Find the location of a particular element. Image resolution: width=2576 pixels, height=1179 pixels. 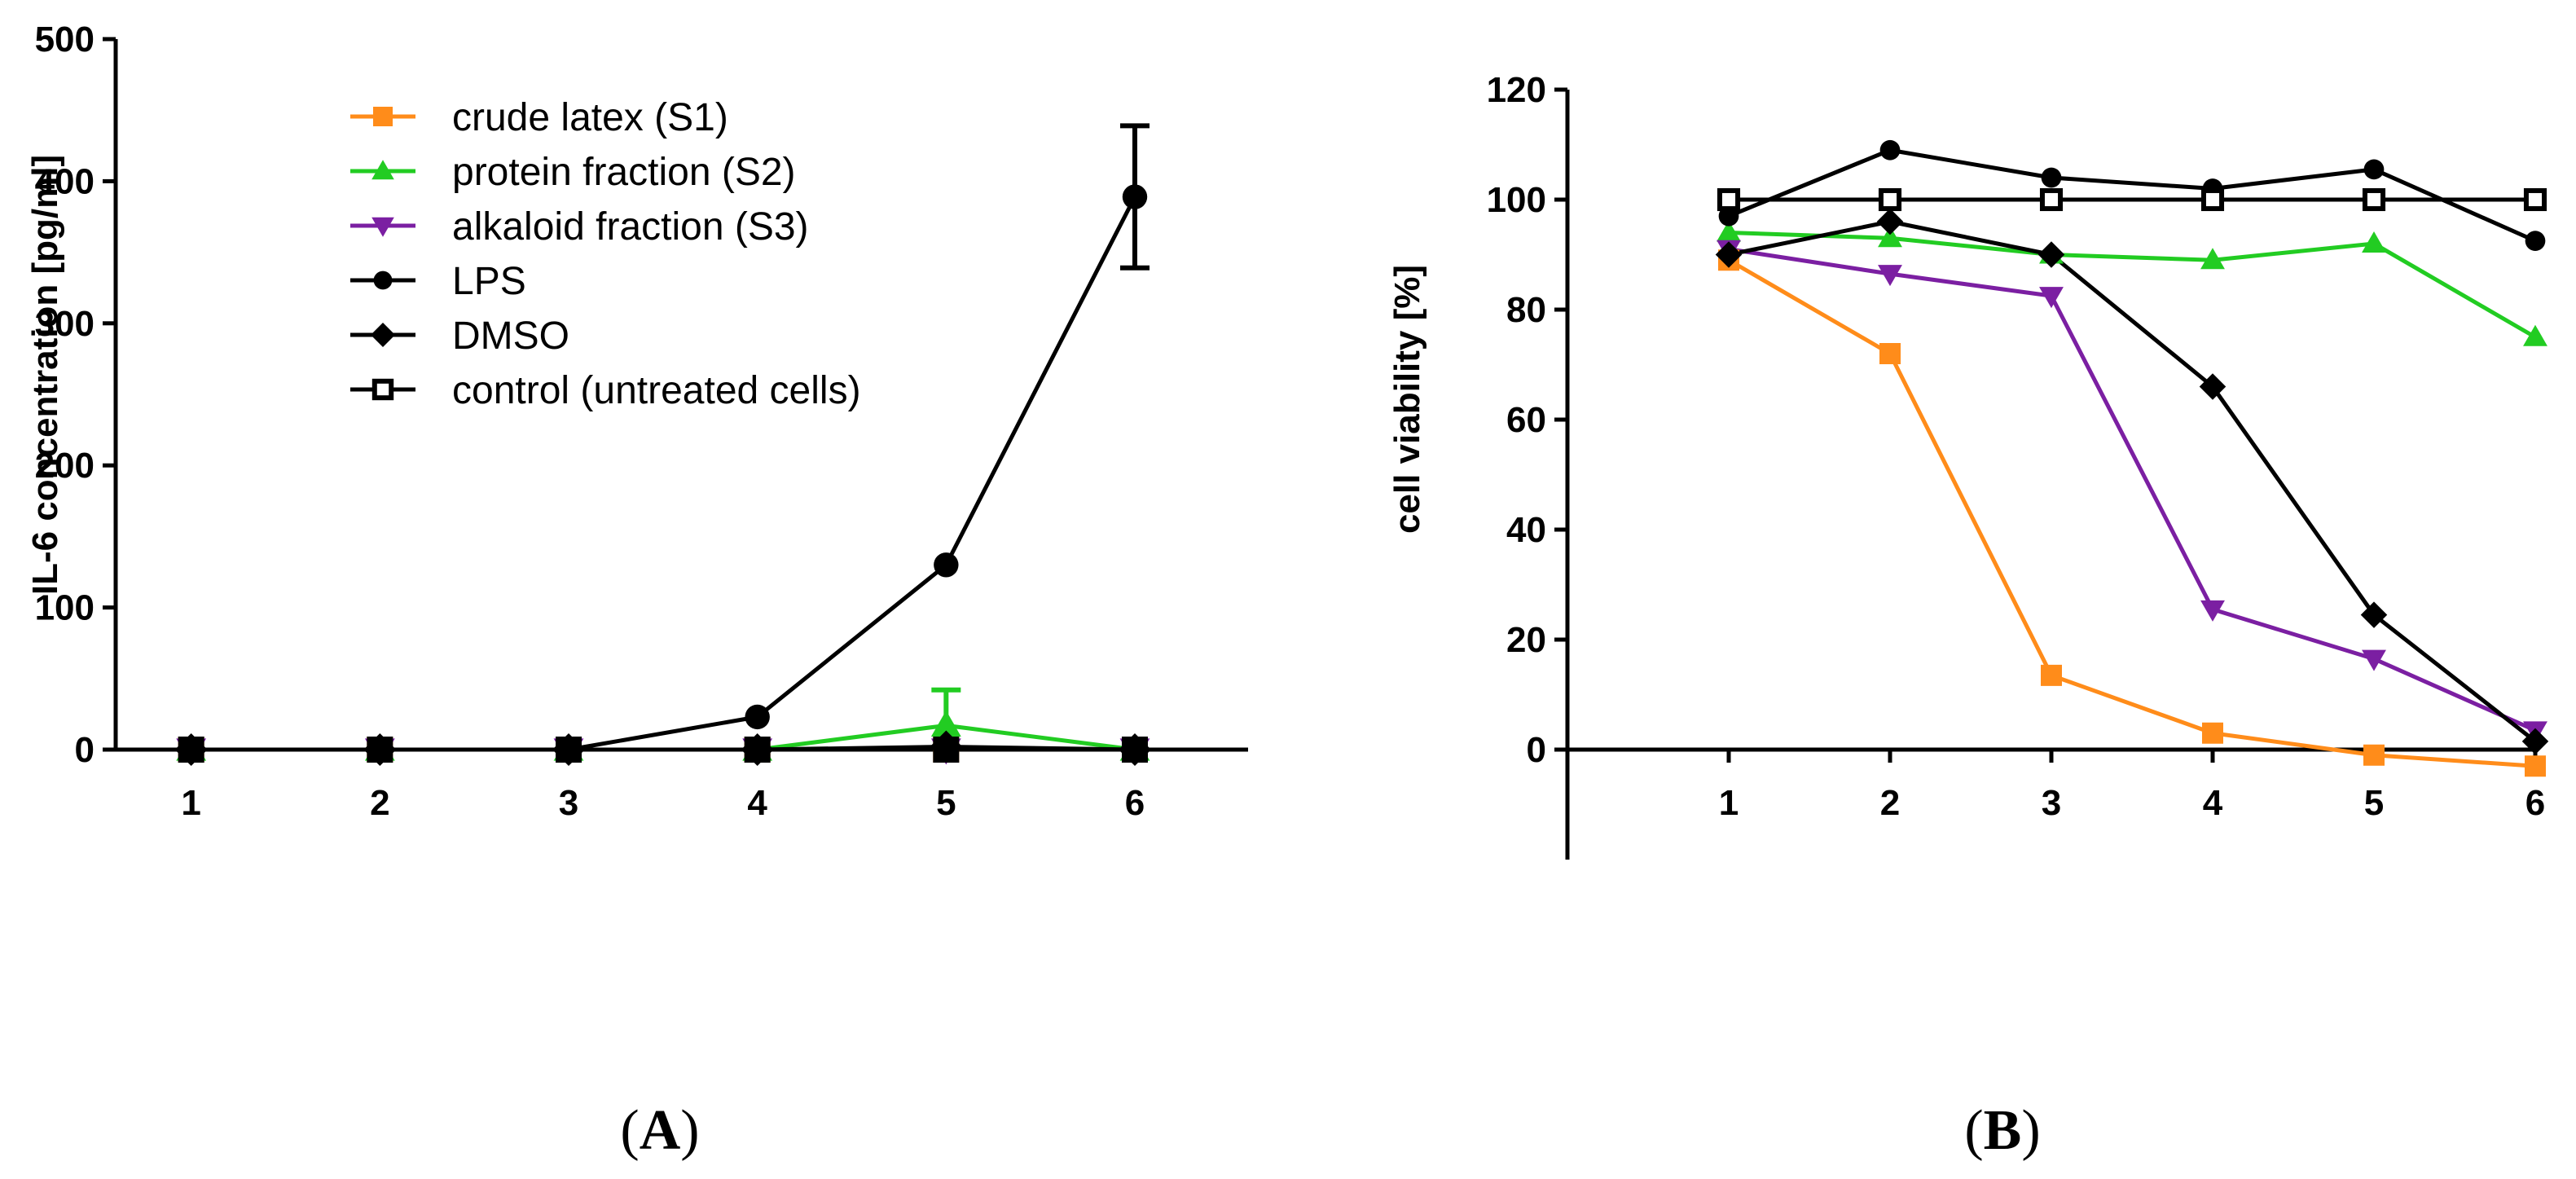

panel-b-y-tick-label: 60 is located at coordinates (1526, 420).